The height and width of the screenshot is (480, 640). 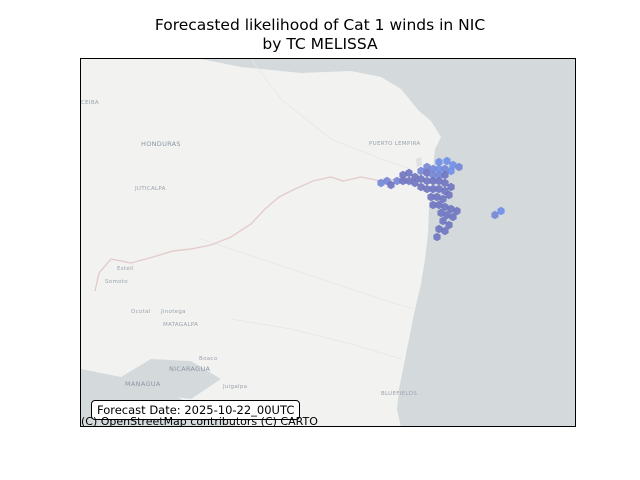 I want to click on lake, so click(x=171, y=379).